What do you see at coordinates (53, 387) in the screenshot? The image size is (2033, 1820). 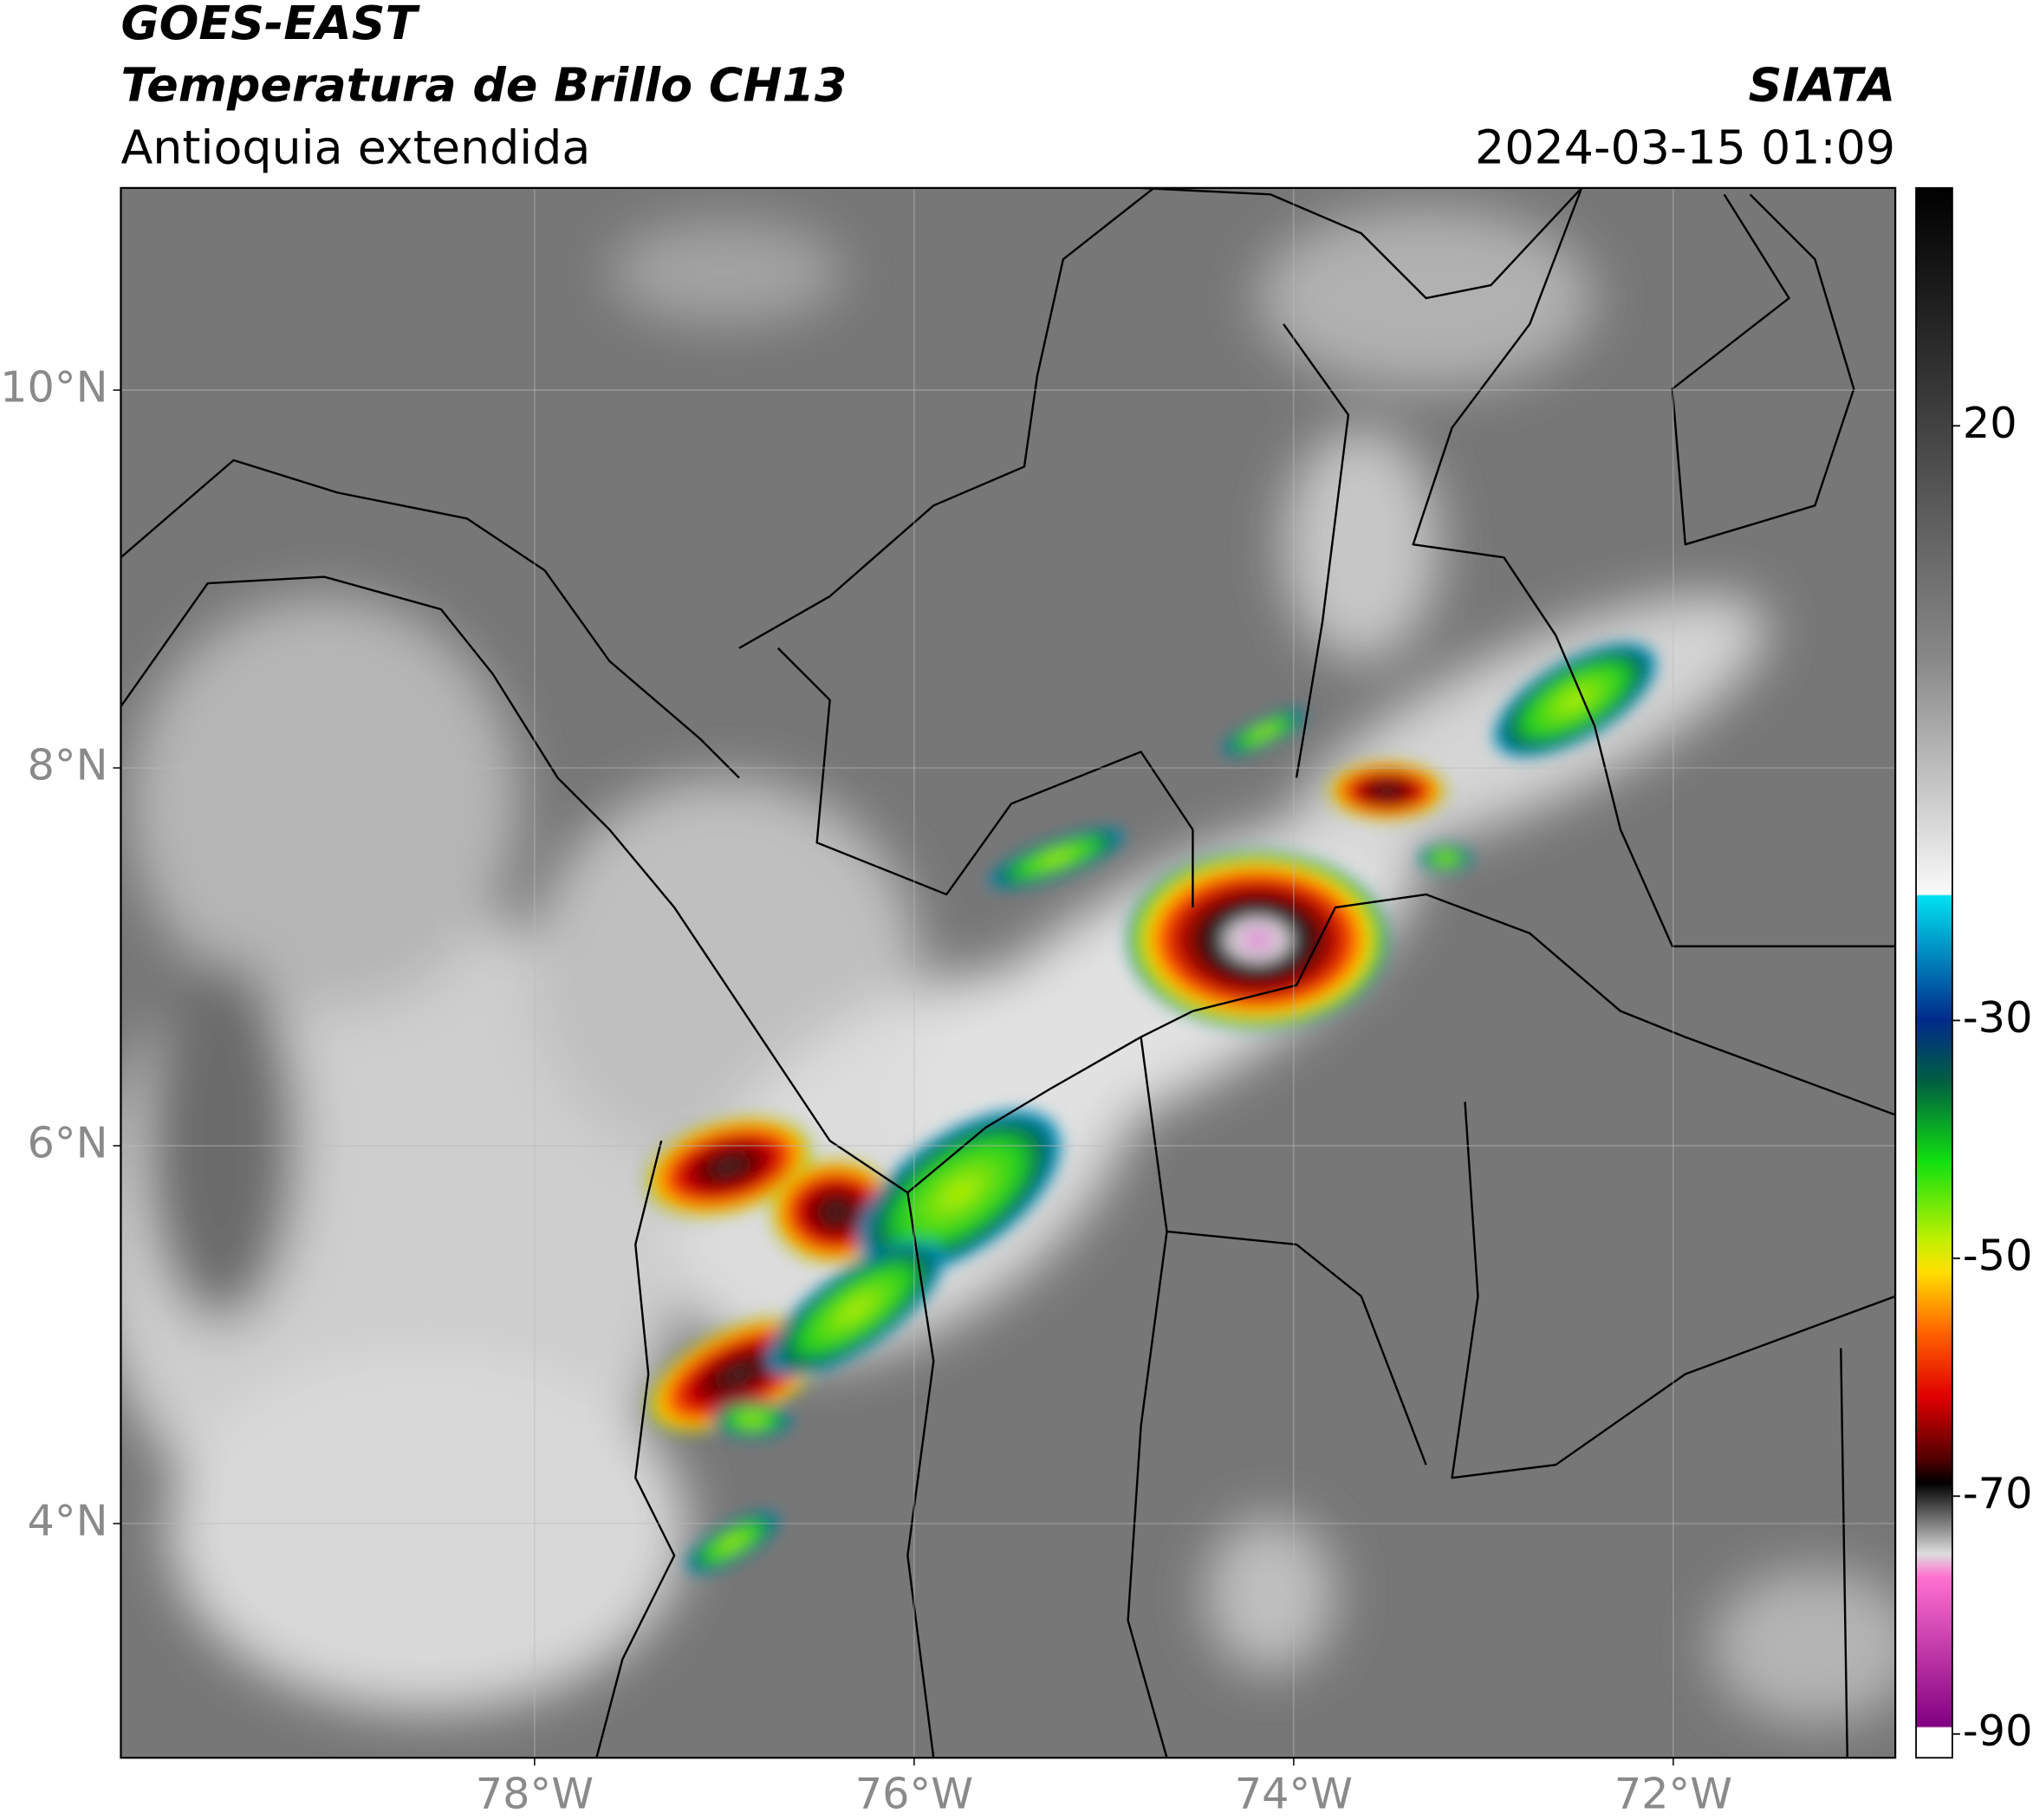 I see `y-tick-label: 10°N` at bounding box center [53, 387].